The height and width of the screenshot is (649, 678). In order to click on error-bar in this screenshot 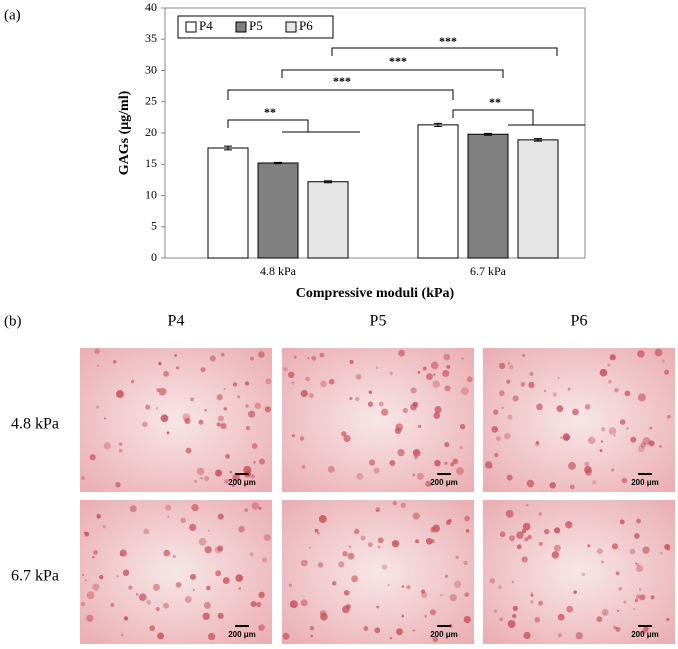, I will do `click(228, 148)`.